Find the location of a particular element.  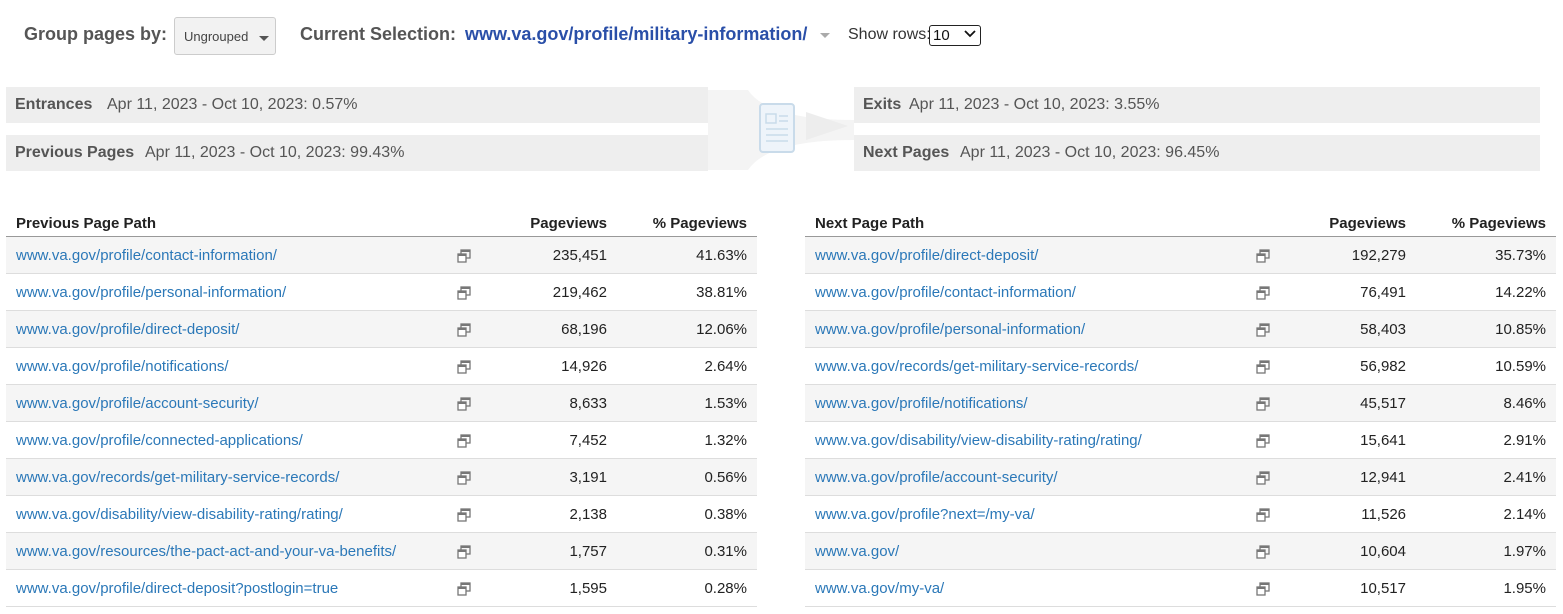

selection-caret-down-icon is located at coordinates (825, 35).